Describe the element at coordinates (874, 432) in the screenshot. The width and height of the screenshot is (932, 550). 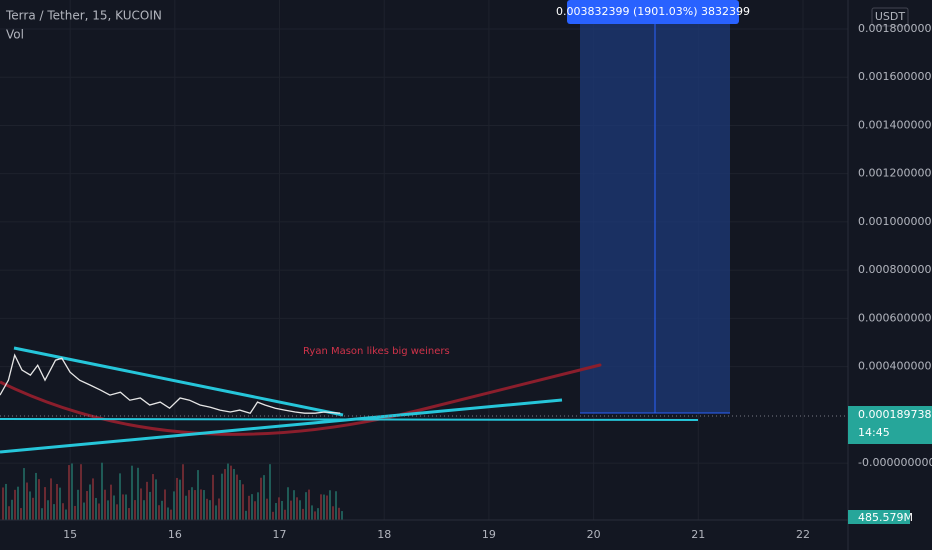
I see `countdown: 14:45` at that location.